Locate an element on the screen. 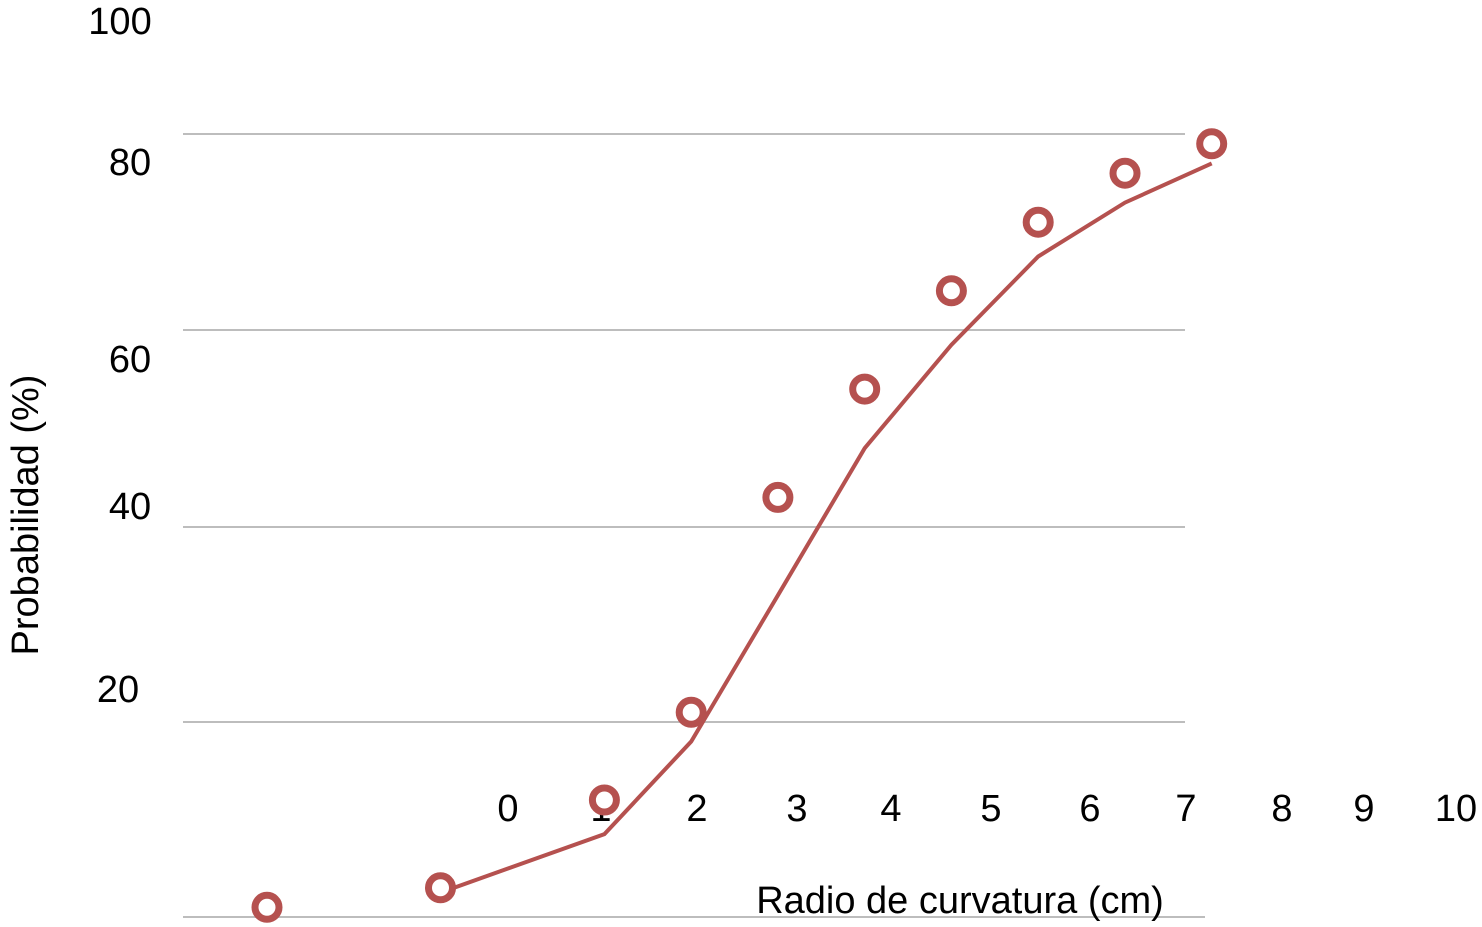 Image resolution: width=1482 pixels, height=927 pixels. y-tick-label: 20 is located at coordinates (118, 690).